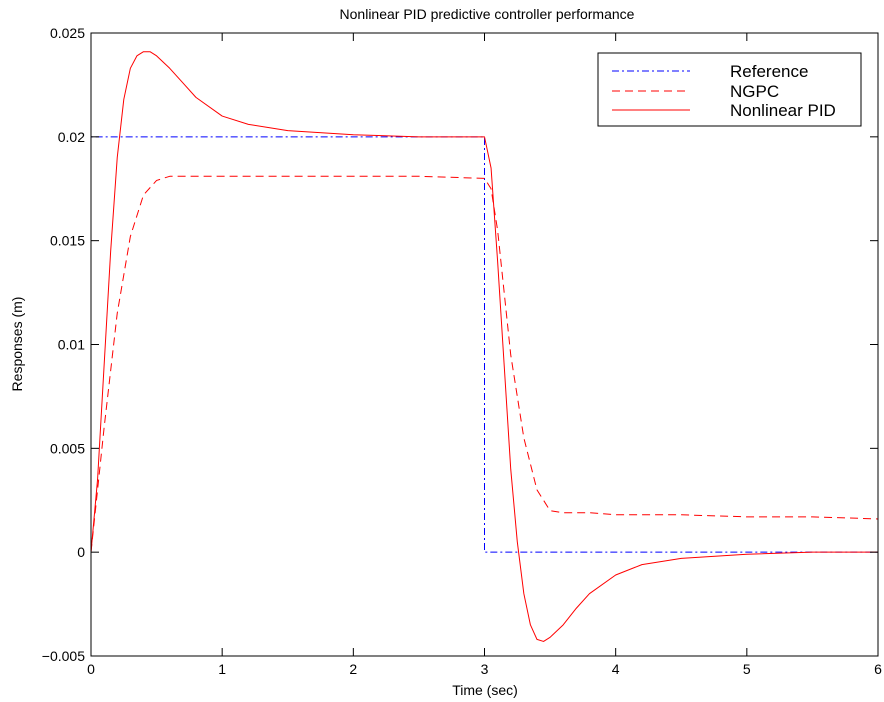 The height and width of the screenshot is (702, 884). Describe the element at coordinates (71, 345) in the screenshot. I see `y-tick-label: 0.01` at that location.